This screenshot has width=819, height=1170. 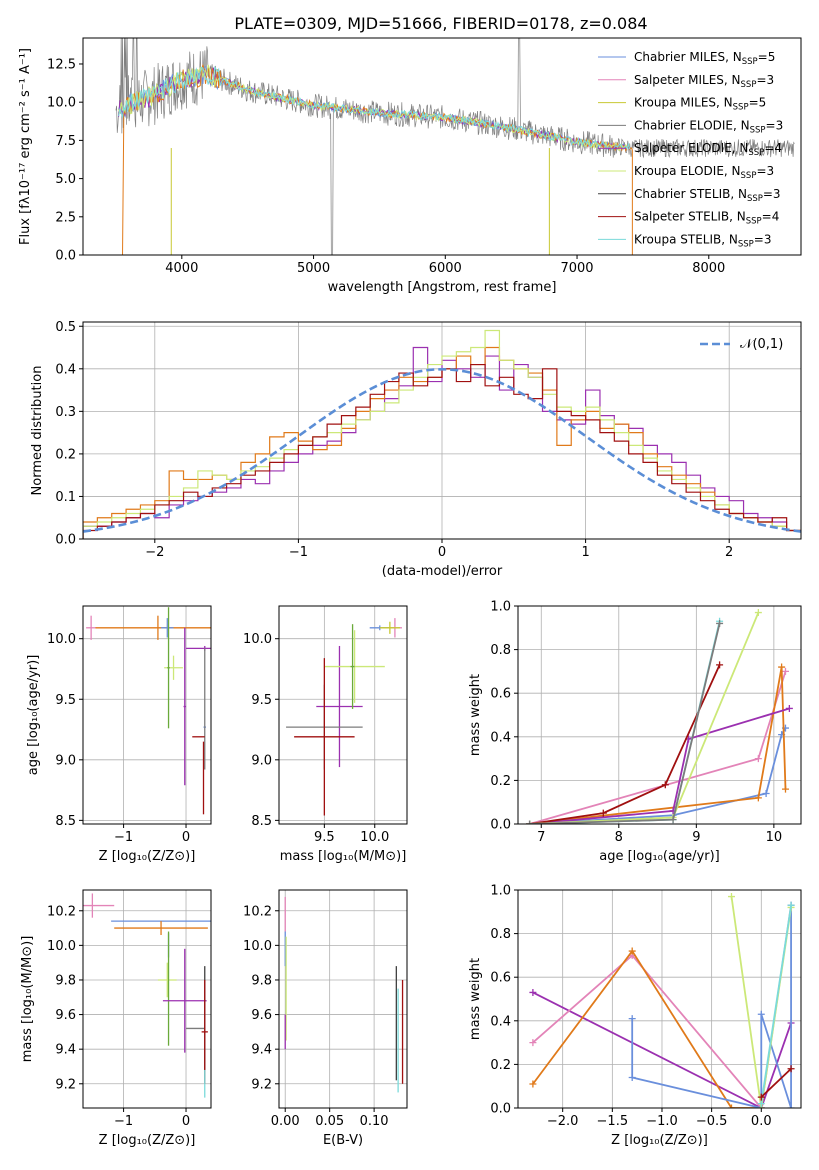 I want to click on y-axis-label: age [log₁₀(age/yr)], so click(x=33, y=715).